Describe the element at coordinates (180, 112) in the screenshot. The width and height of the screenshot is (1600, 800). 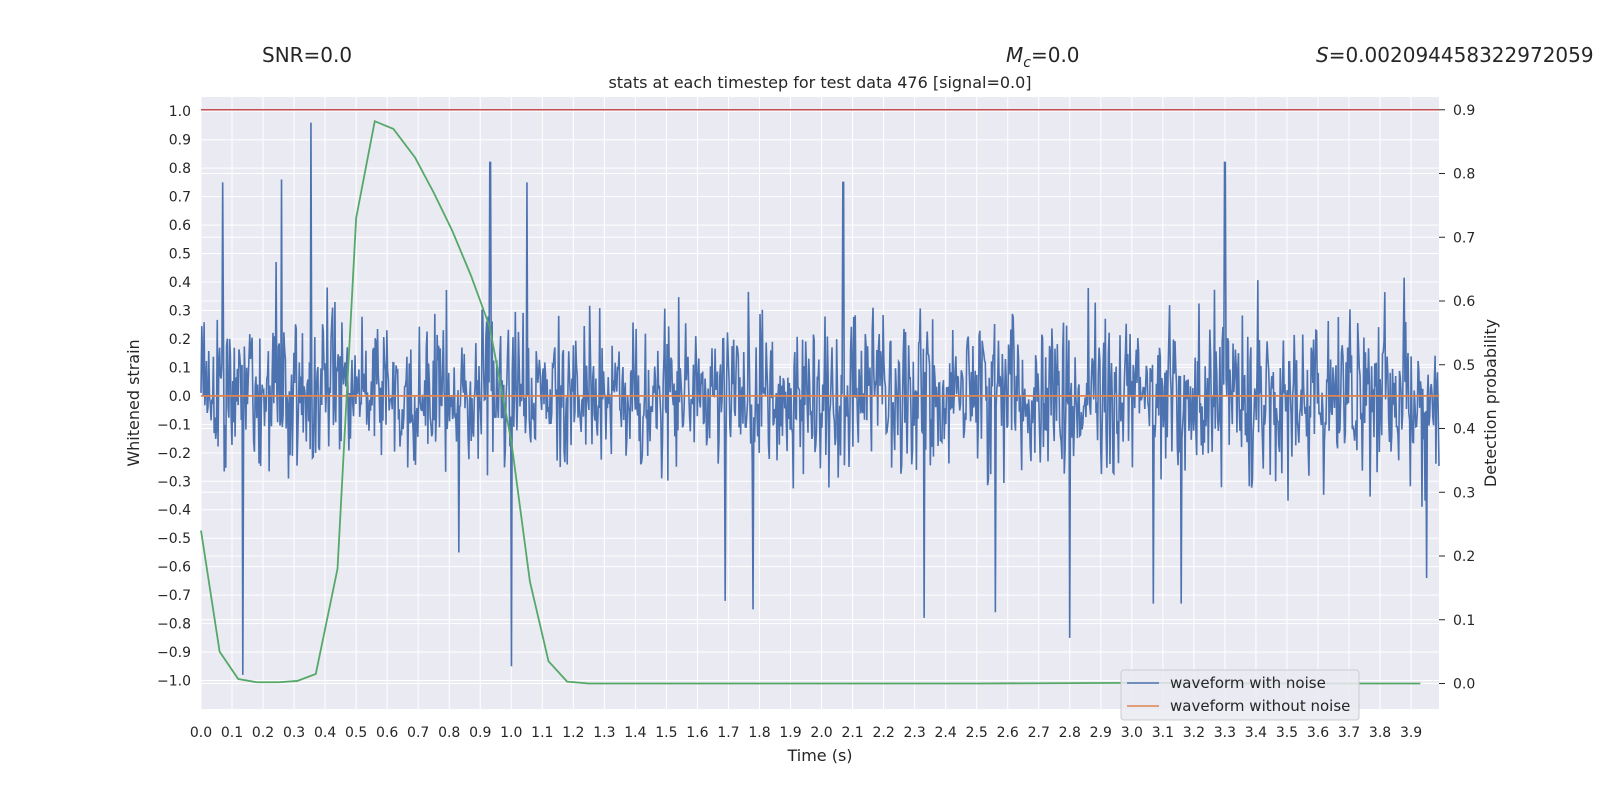
I see `y-tick-label: 1.0` at that location.